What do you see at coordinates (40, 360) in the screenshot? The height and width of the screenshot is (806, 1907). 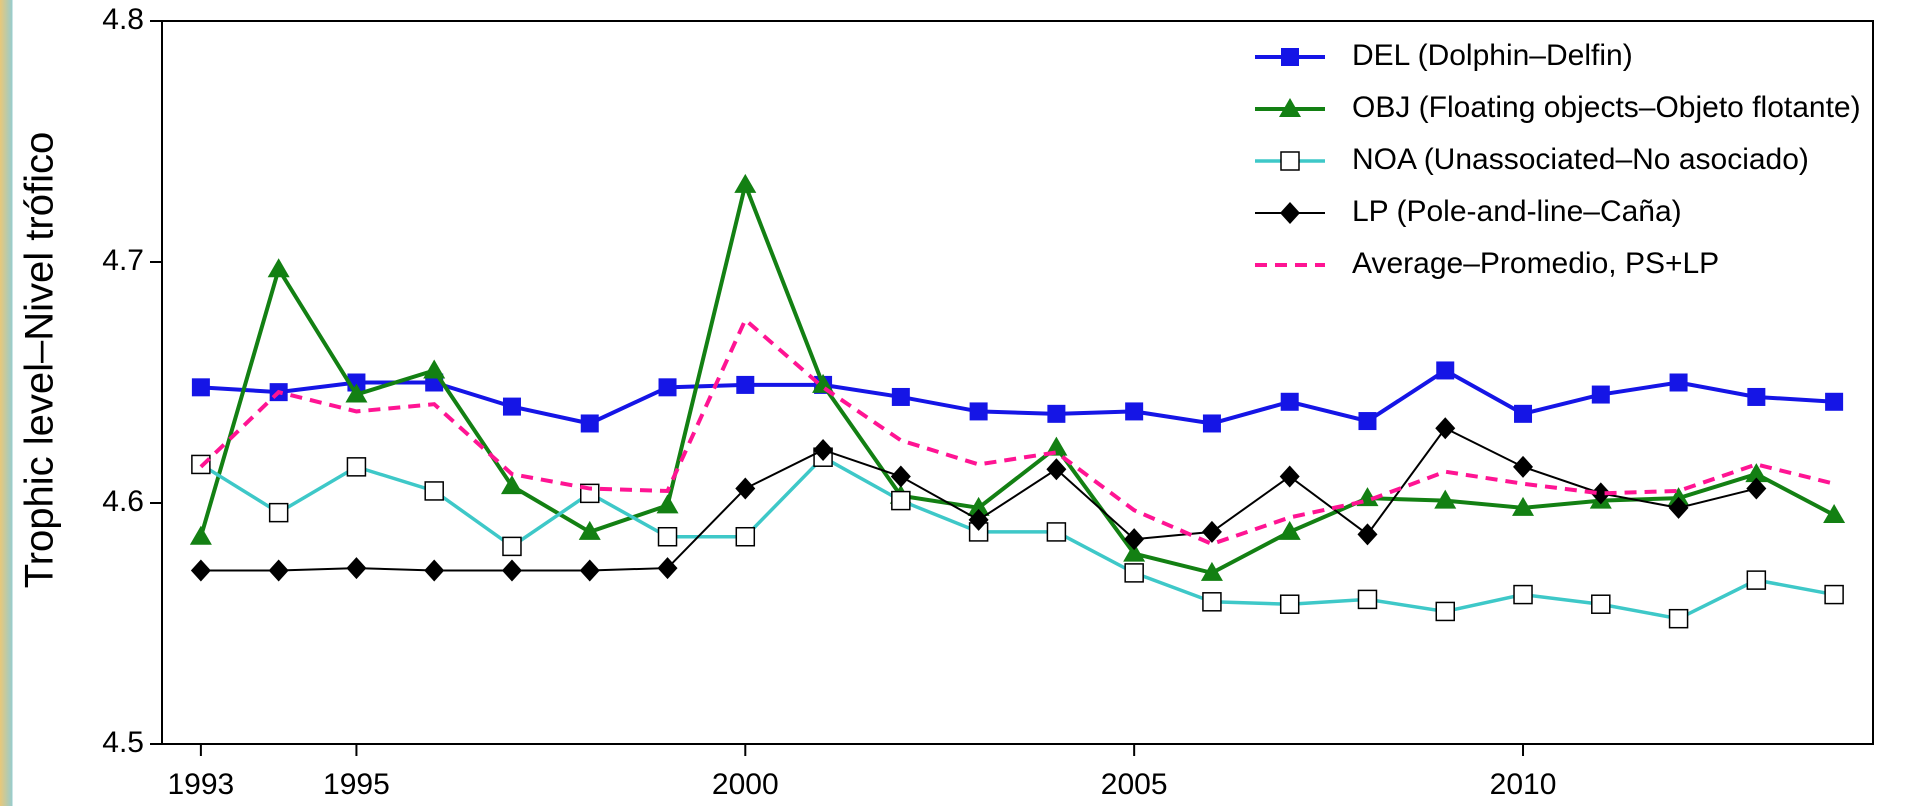 I see `y-axis-label: Trophic level–Nivel trófico` at bounding box center [40, 360].